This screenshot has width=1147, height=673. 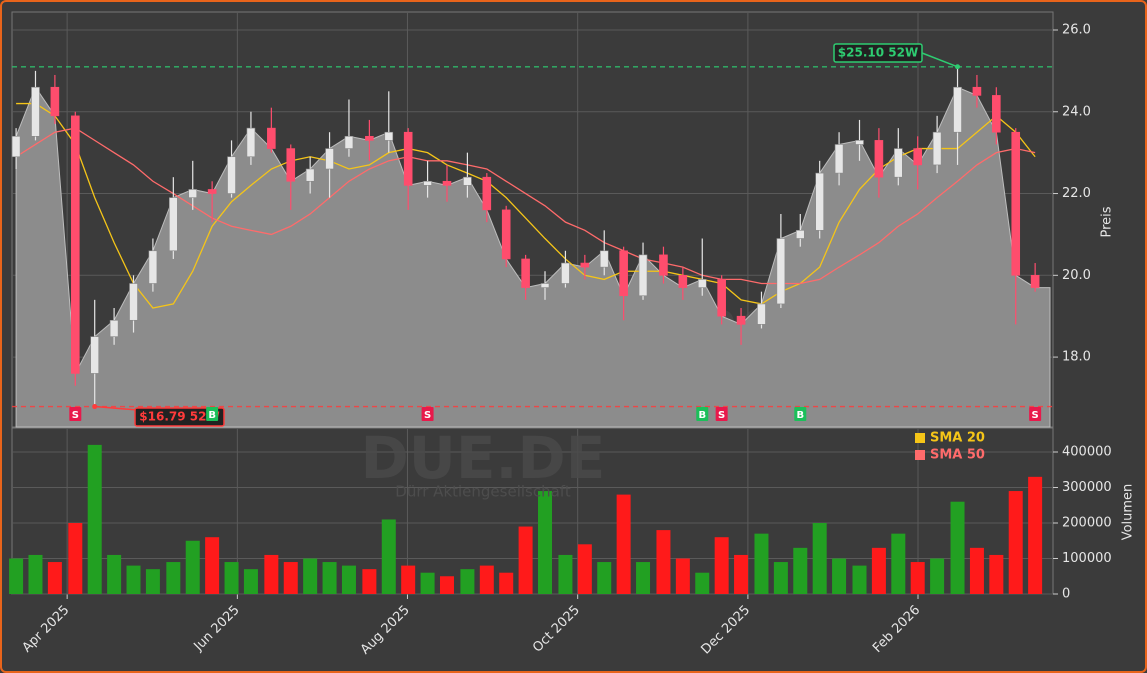 I want to click on annotation-label: $16.79 52W, so click(x=179, y=417).